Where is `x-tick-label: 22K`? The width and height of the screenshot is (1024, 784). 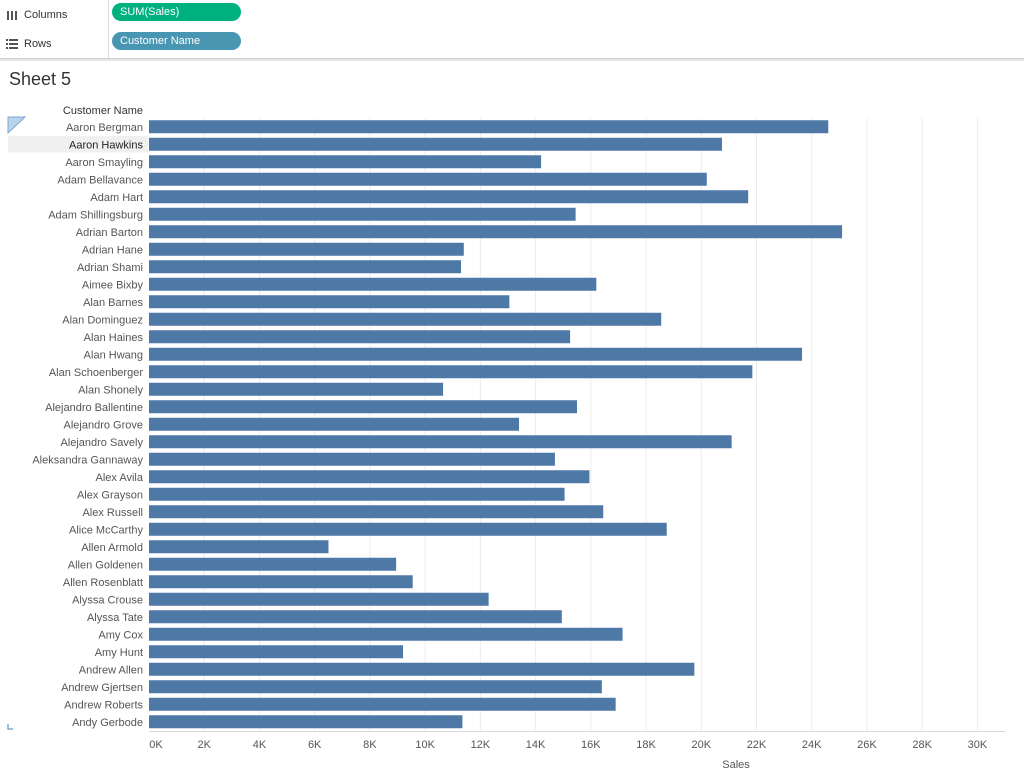
x-tick-label: 22K is located at coordinates (757, 745).